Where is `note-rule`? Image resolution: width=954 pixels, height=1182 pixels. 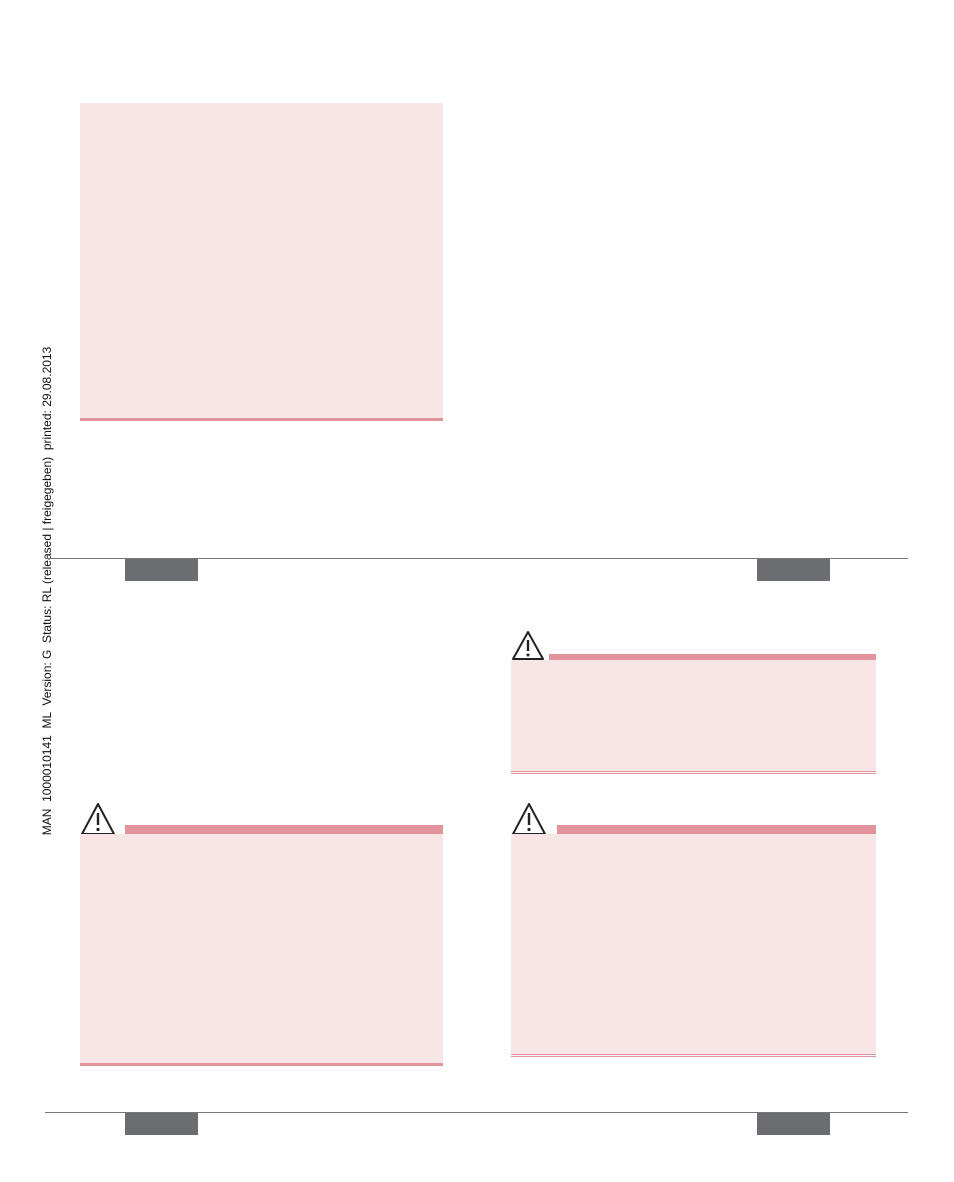 note-rule is located at coordinates (261, 419).